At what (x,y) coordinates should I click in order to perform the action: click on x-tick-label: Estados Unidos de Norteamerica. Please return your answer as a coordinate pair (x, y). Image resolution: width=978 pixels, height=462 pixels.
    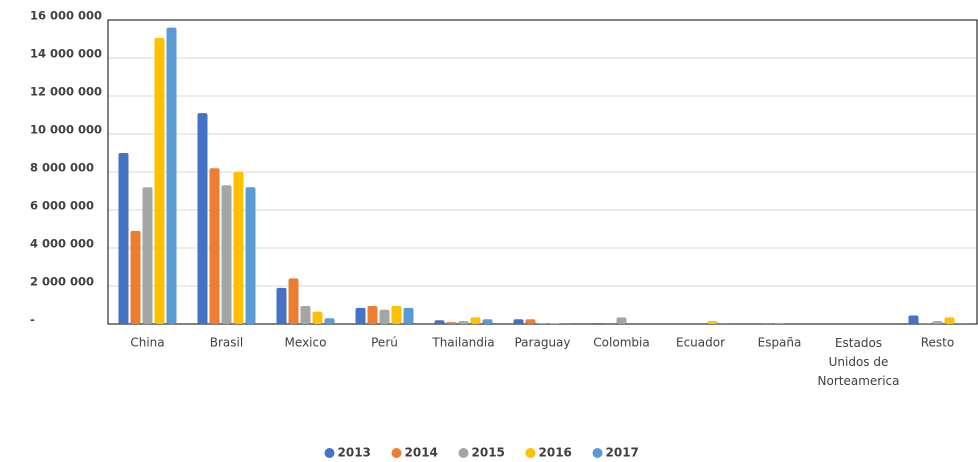
    Looking at the image, I should click on (859, 362).